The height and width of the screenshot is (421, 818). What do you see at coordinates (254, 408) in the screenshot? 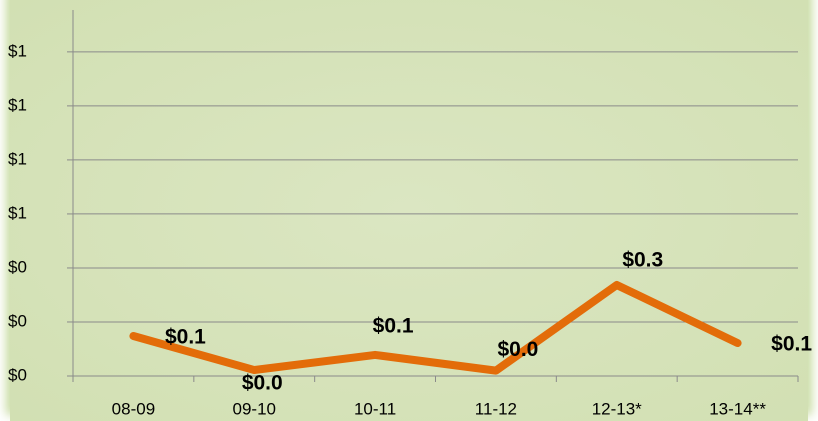
I see `x-tick-label: 09-10` at bounding box center [254, 408].